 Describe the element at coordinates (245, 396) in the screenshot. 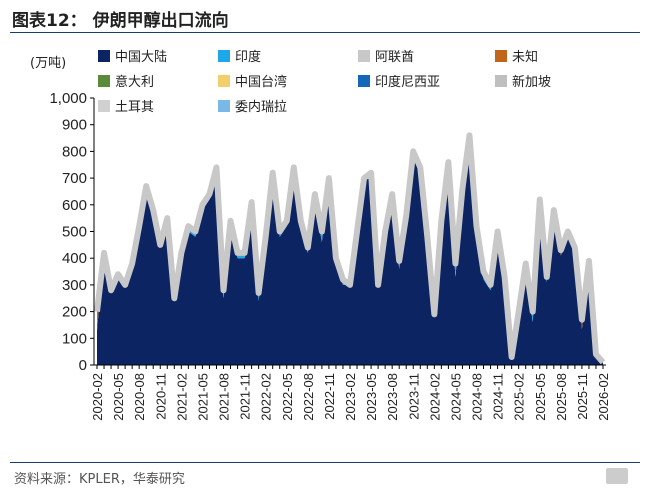

I see `x-tick-label: 2021-11` at that location.